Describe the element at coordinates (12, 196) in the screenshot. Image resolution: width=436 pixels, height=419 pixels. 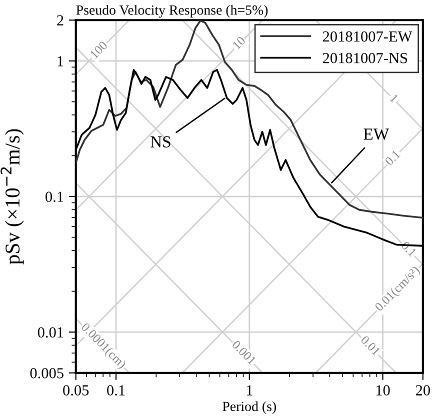
I see `y-axis-title: pSv (×10$^{−2}$m/s)` at that location.